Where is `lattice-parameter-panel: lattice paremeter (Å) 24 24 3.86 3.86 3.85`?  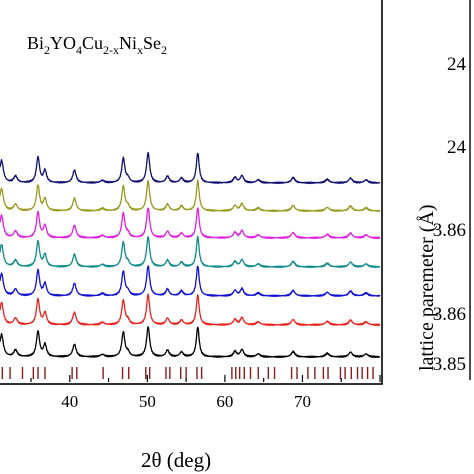
lattice-parameter-panel: lattice paremeter (Å) 24 24 3.86 3.86 3.85 is located at coordinates (443, 190).